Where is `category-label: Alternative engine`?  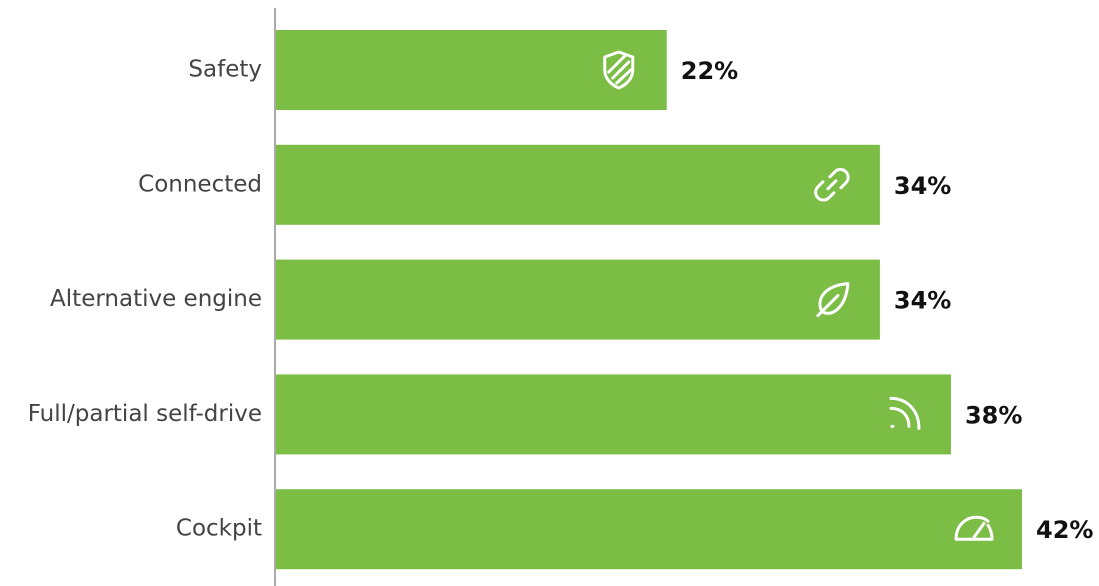 category-label: Alternative engine is located at coordinates (156, 299).